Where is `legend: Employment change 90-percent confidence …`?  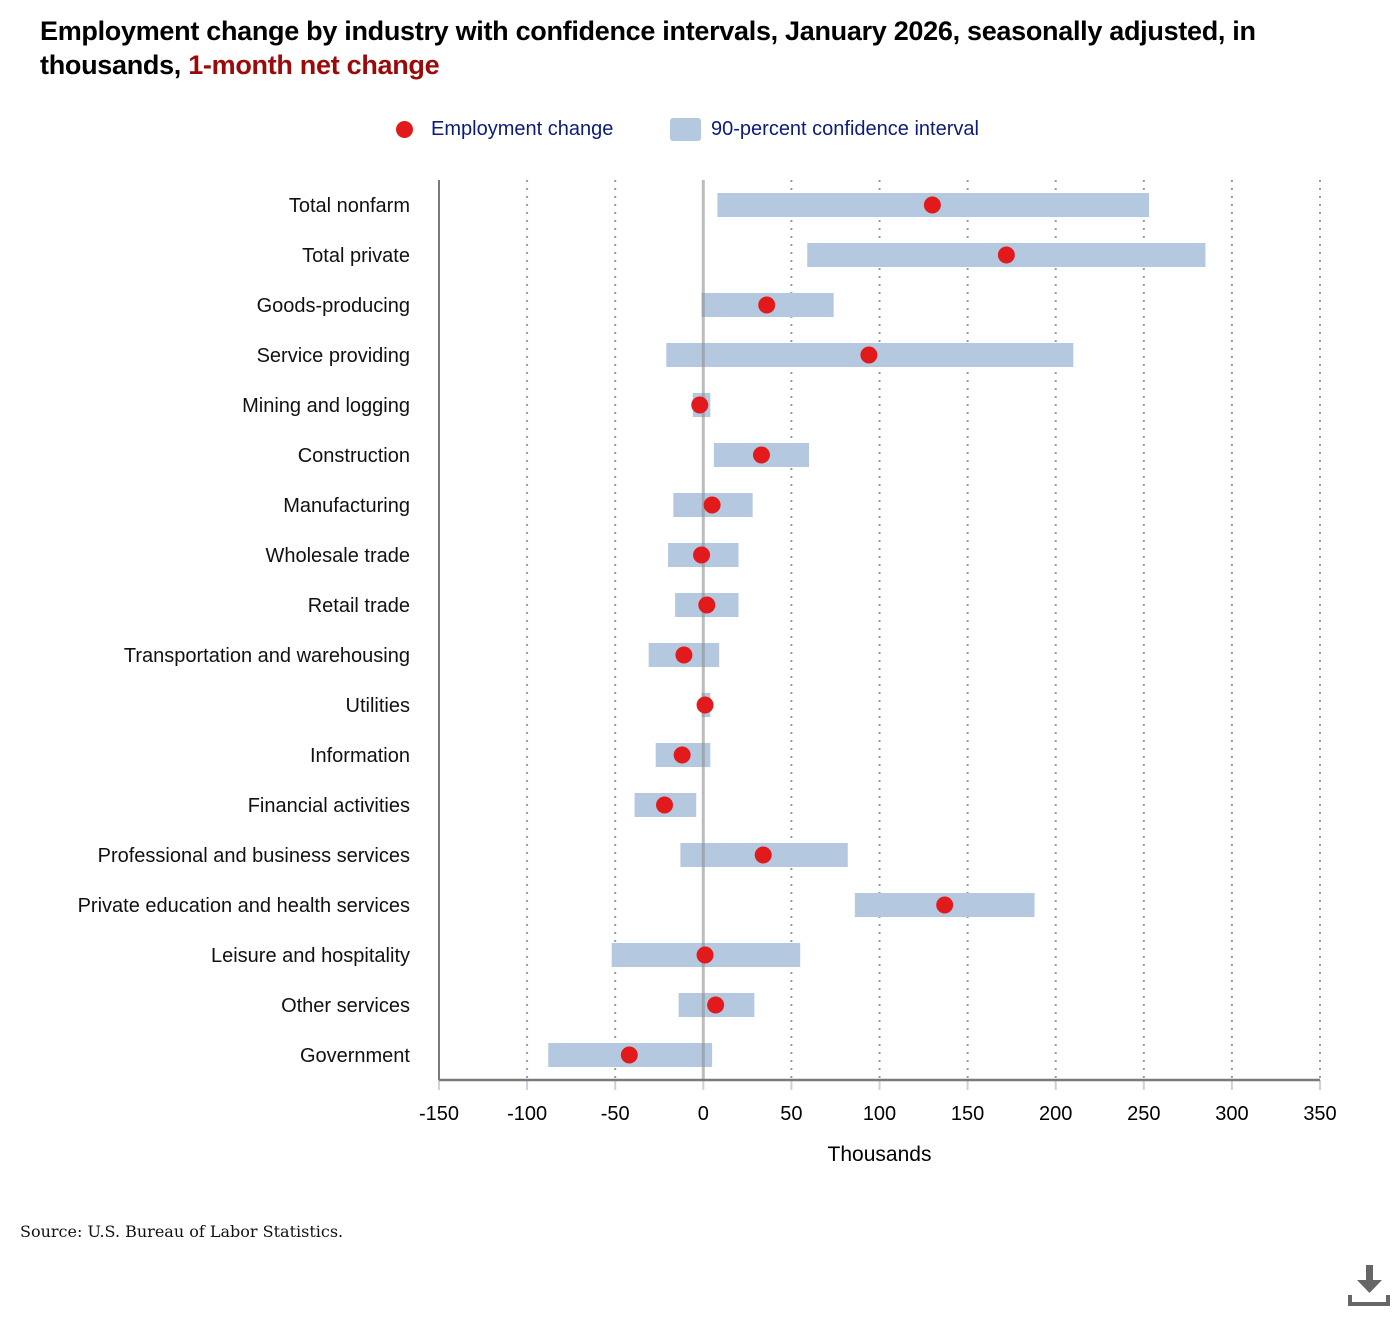 legend: Employment change 90-percent confidence … is located at coordinates (700, 133).